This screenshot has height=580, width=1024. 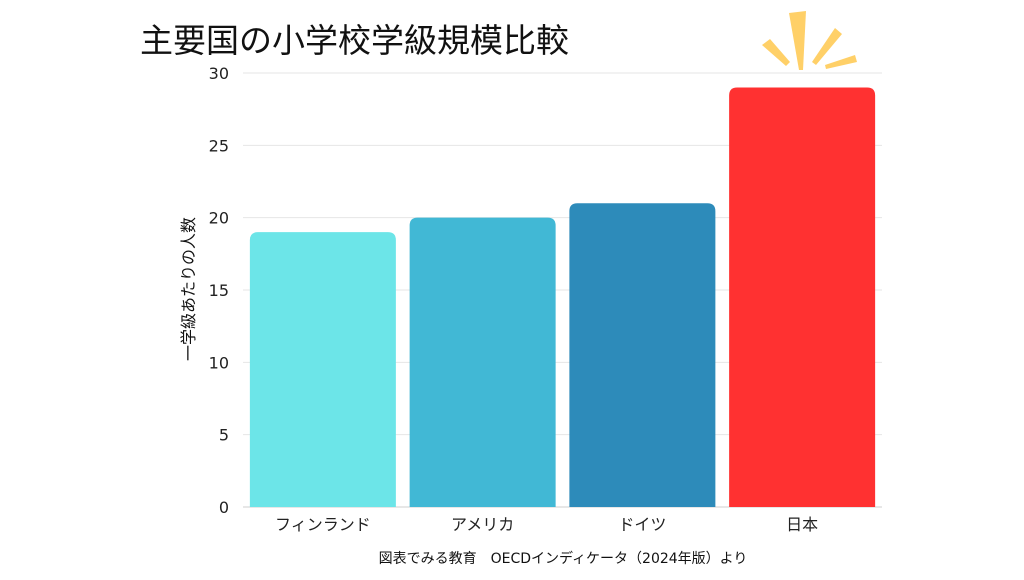 What do you see at coordinates (219, 145) in the screenshot?
I see `y-tick-label: 25` at bounding box center [219, 145].